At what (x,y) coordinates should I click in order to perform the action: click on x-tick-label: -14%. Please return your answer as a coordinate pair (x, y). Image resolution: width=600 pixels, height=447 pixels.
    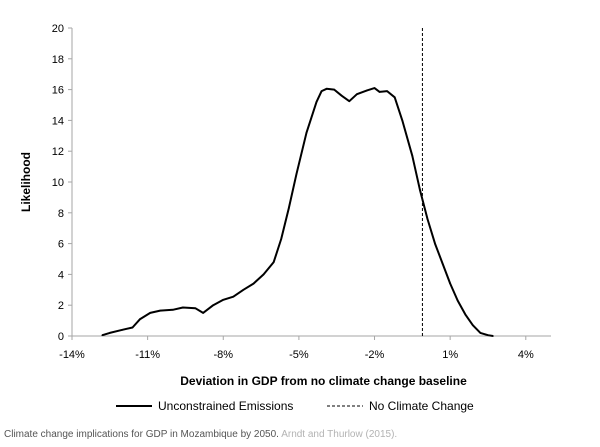
    Looking at the image, I should click on (72, 355).